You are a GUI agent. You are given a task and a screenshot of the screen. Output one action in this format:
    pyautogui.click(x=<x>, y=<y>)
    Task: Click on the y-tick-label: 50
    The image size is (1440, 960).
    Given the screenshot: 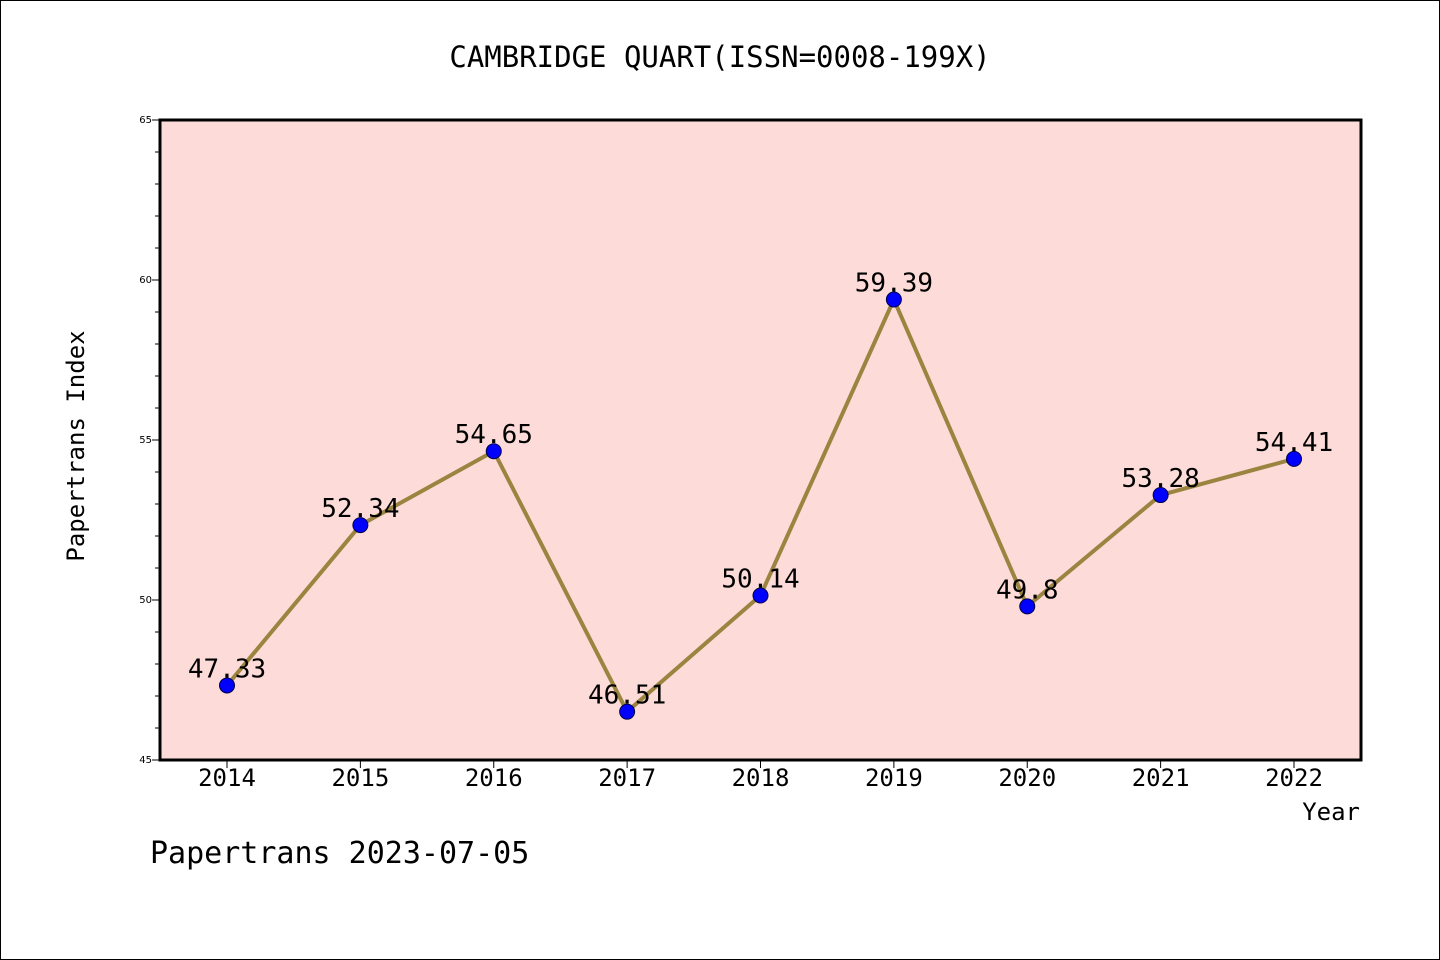 What is the action you would take?
    pyautogui.click(x=145, y=600)
    